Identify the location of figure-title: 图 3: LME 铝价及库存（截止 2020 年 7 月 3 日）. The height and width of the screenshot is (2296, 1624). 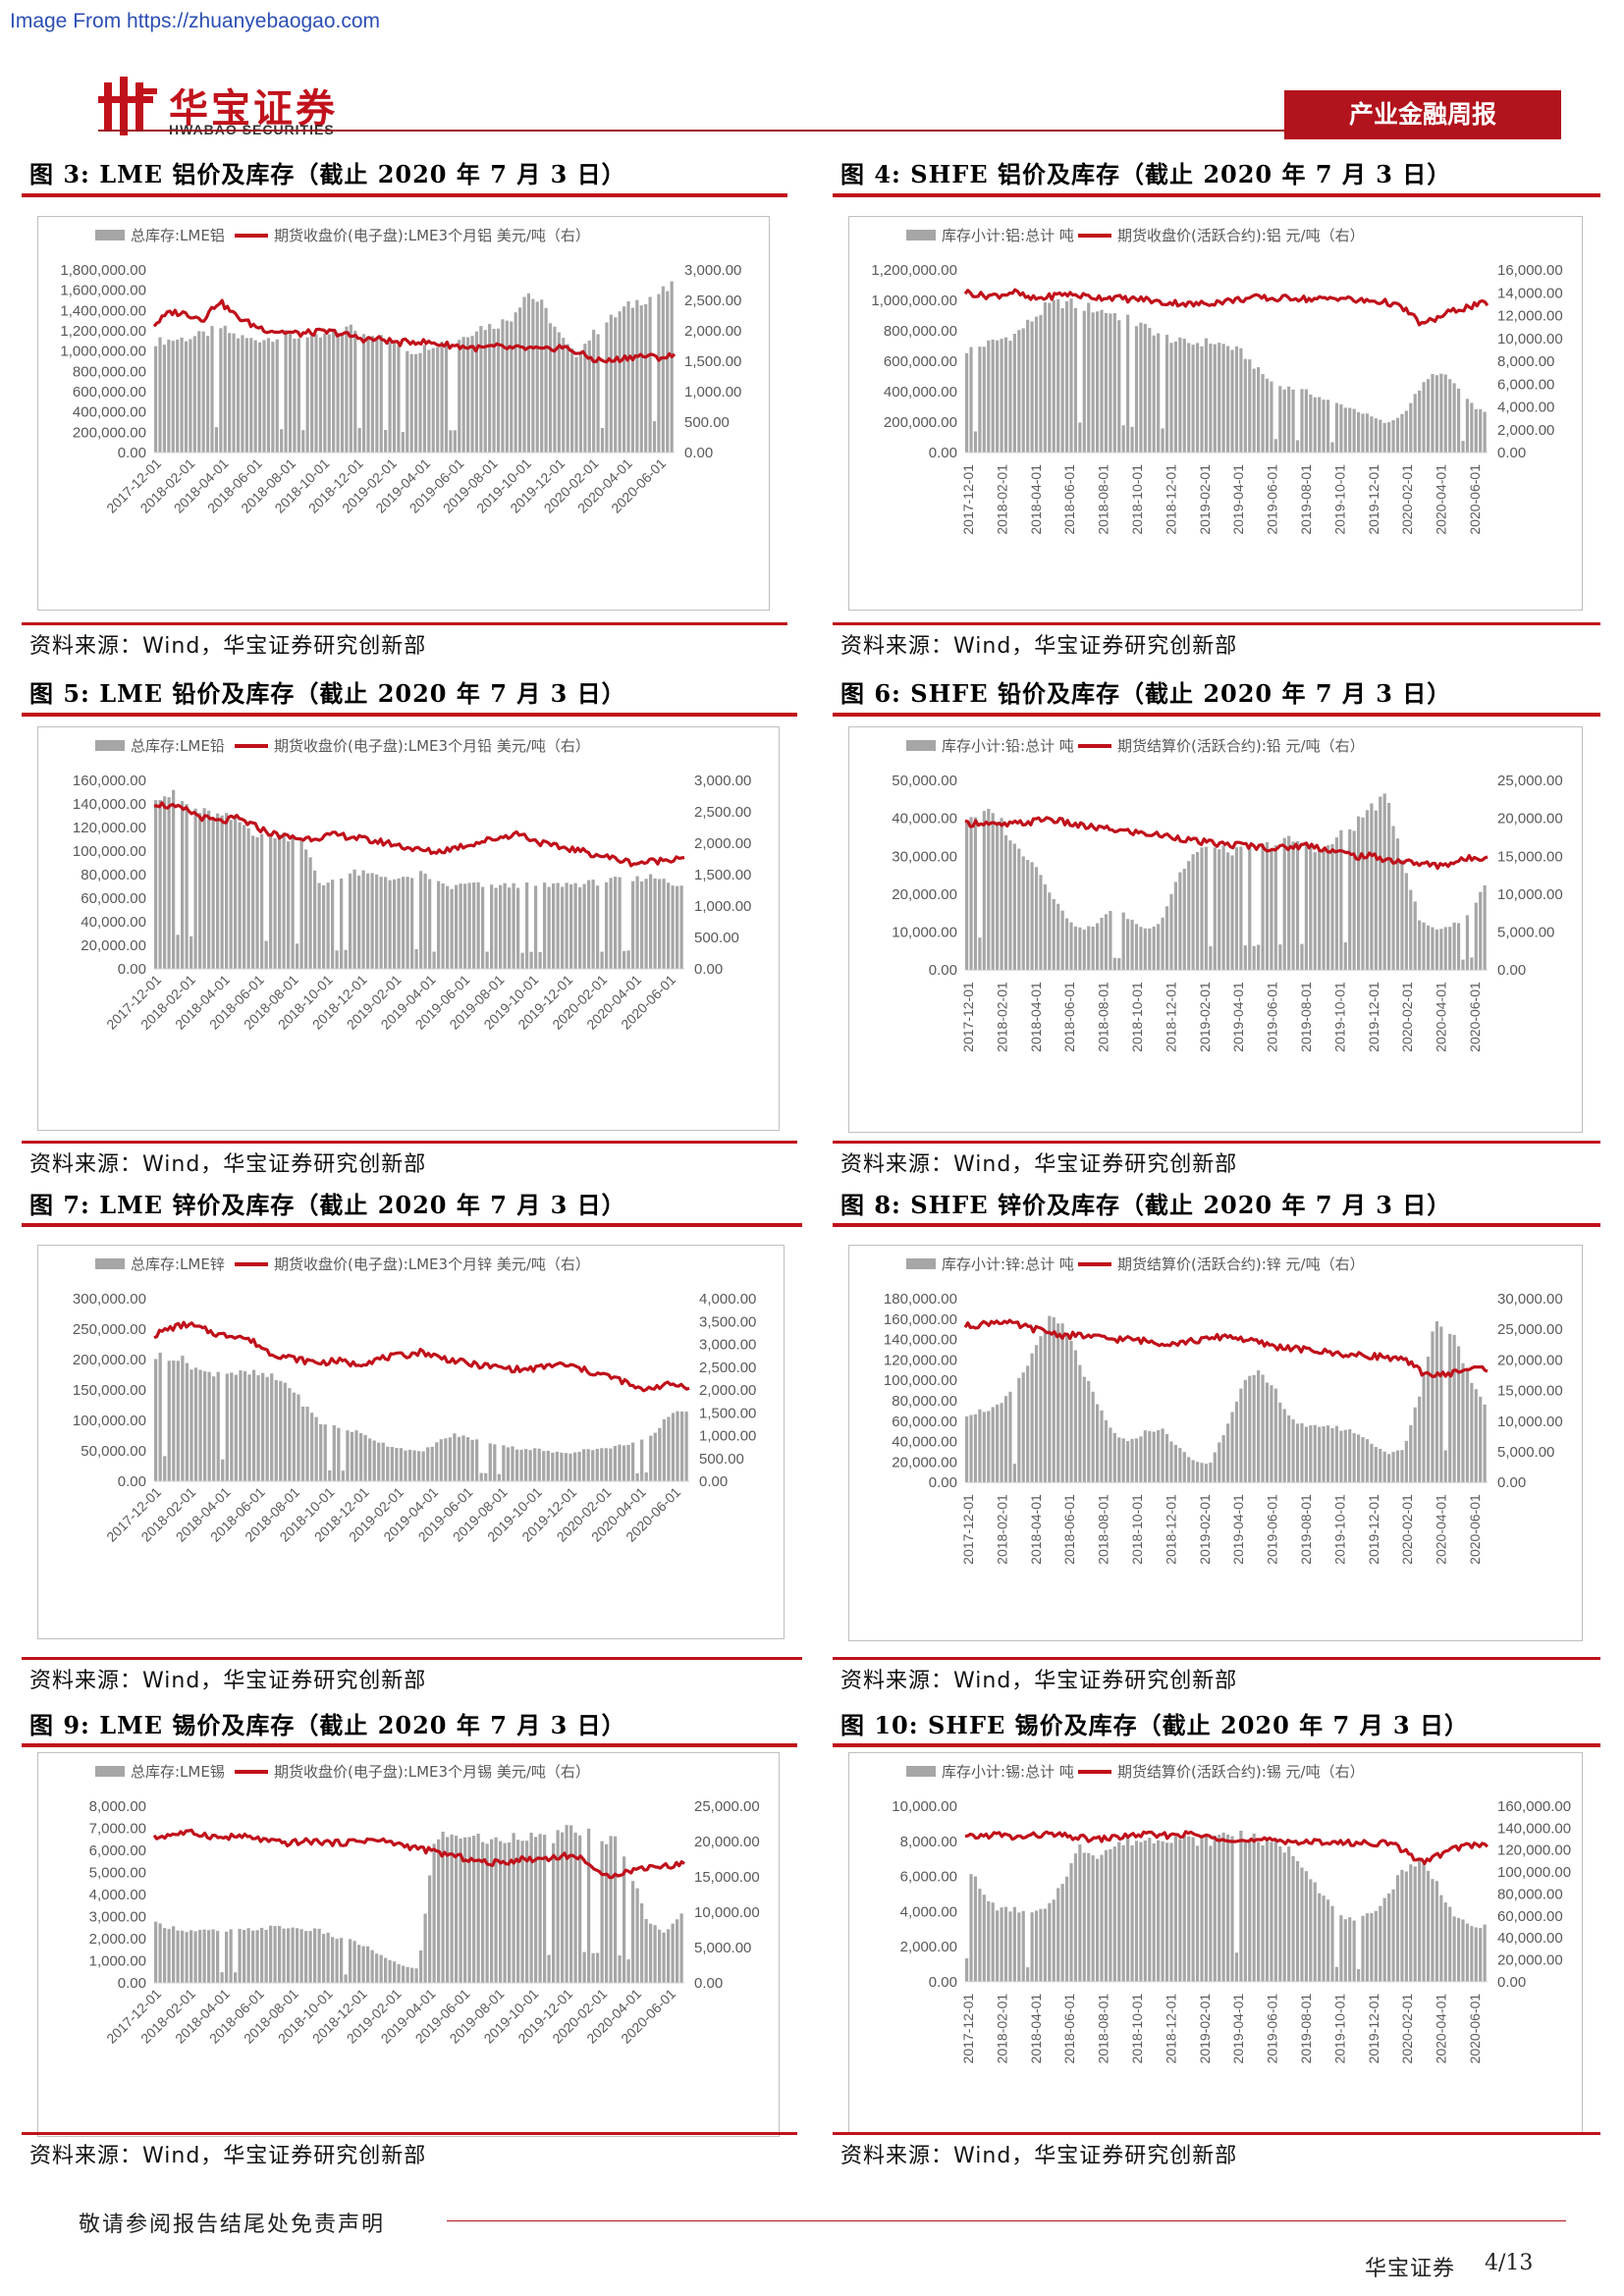
(327, 174).